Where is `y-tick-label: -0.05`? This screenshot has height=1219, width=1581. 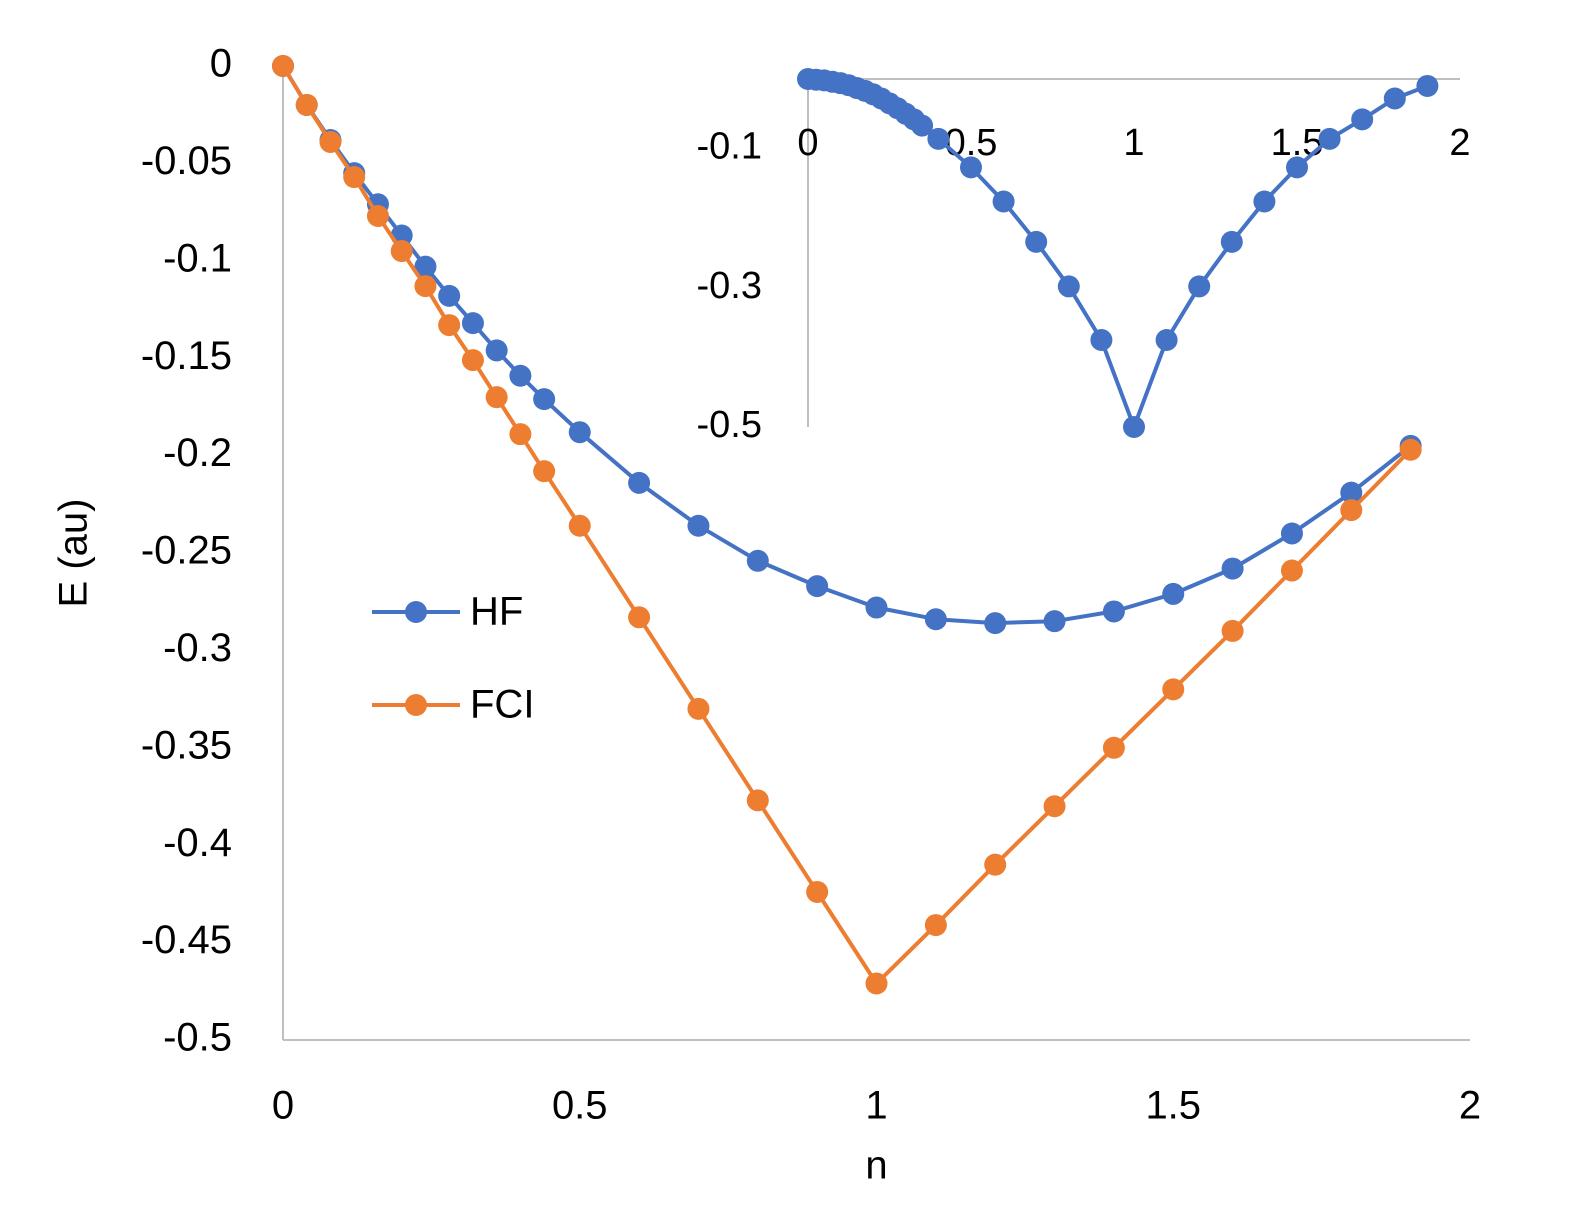
y-tick-label: -0.05 is located at coordinates (186, 161).